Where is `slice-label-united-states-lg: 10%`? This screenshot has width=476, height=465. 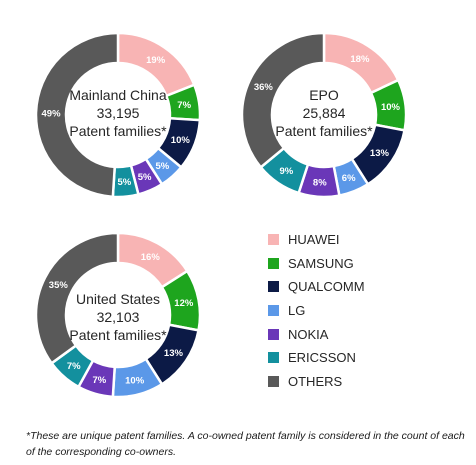 slice-label-united-states-lg: 10% is located at coordinates (135, 380).